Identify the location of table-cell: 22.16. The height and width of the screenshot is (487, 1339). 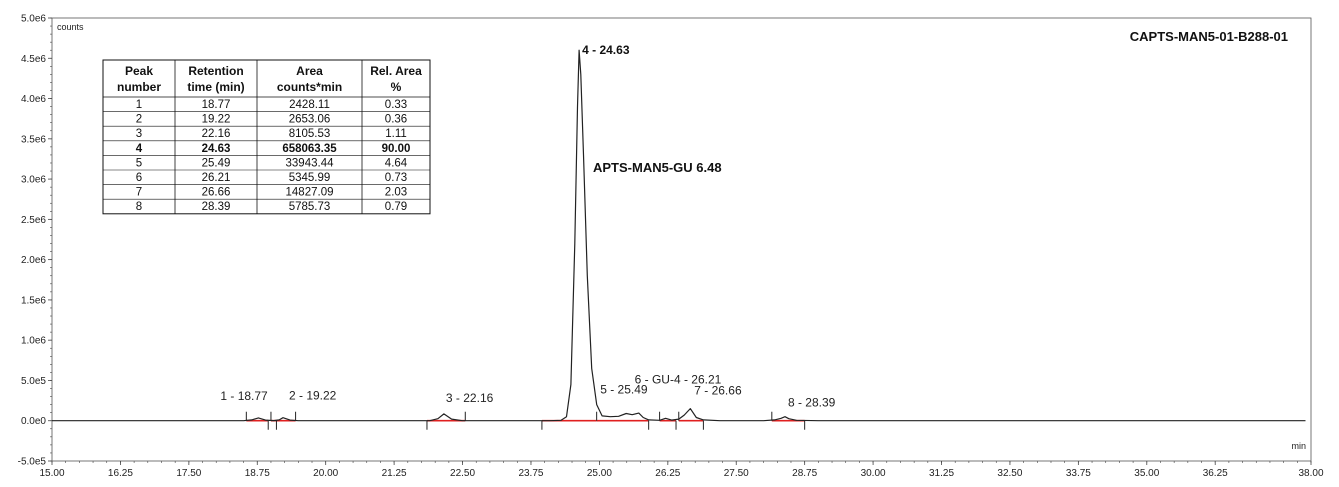
(216, 134).